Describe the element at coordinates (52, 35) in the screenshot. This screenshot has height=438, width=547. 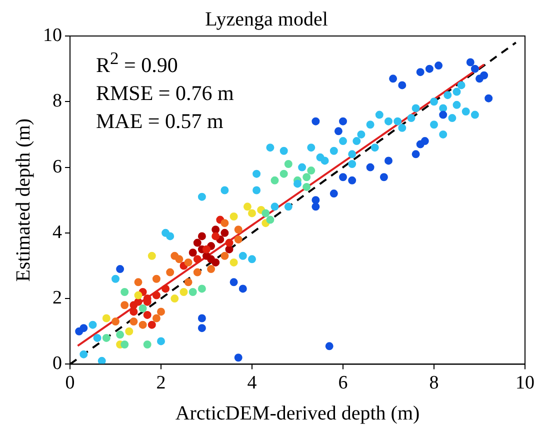
I see `y-tick-label: 10` at that location.